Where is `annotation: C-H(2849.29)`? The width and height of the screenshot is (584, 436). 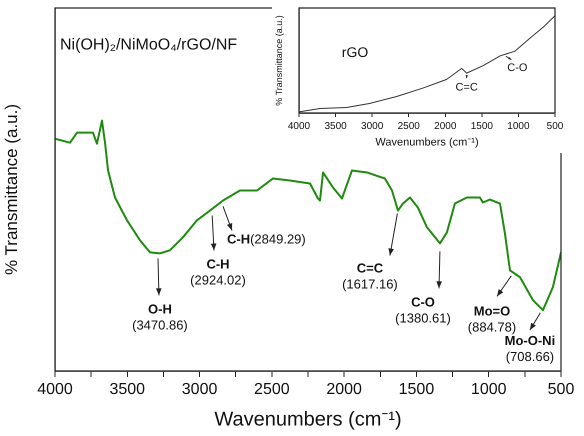 annotation: C-H(2849.29) is located at coordinates (266, 239).